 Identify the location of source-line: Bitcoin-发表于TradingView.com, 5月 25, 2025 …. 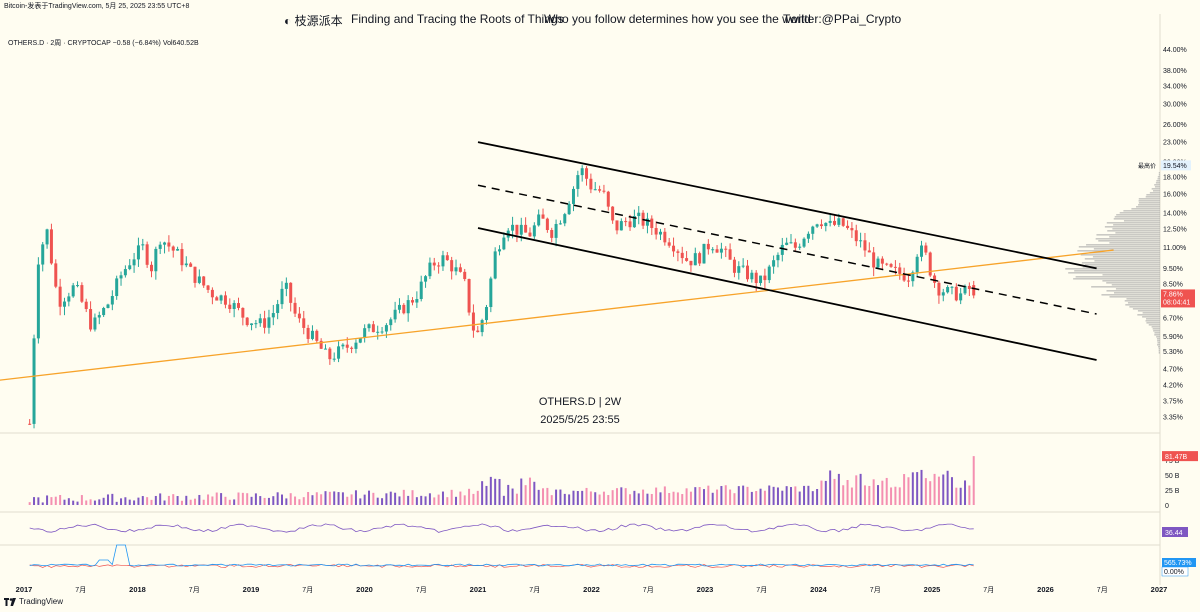
(97, 6).